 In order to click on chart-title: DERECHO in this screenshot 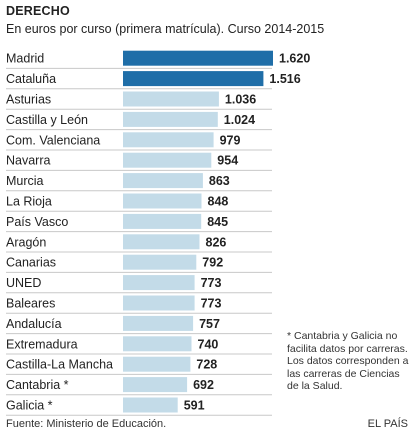, I will do `click(38, 11)`.